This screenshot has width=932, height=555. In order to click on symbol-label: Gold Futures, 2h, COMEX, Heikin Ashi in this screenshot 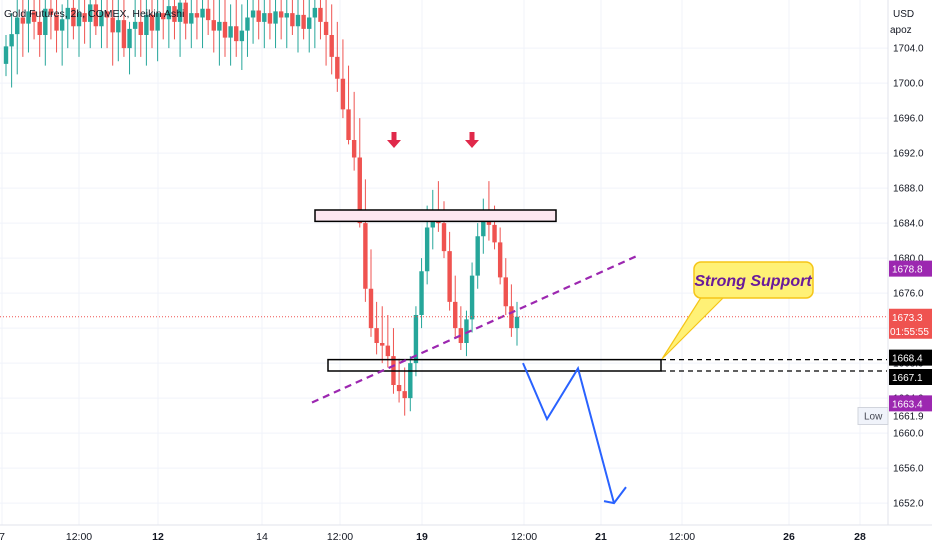, I will do `click(94, 14)`.